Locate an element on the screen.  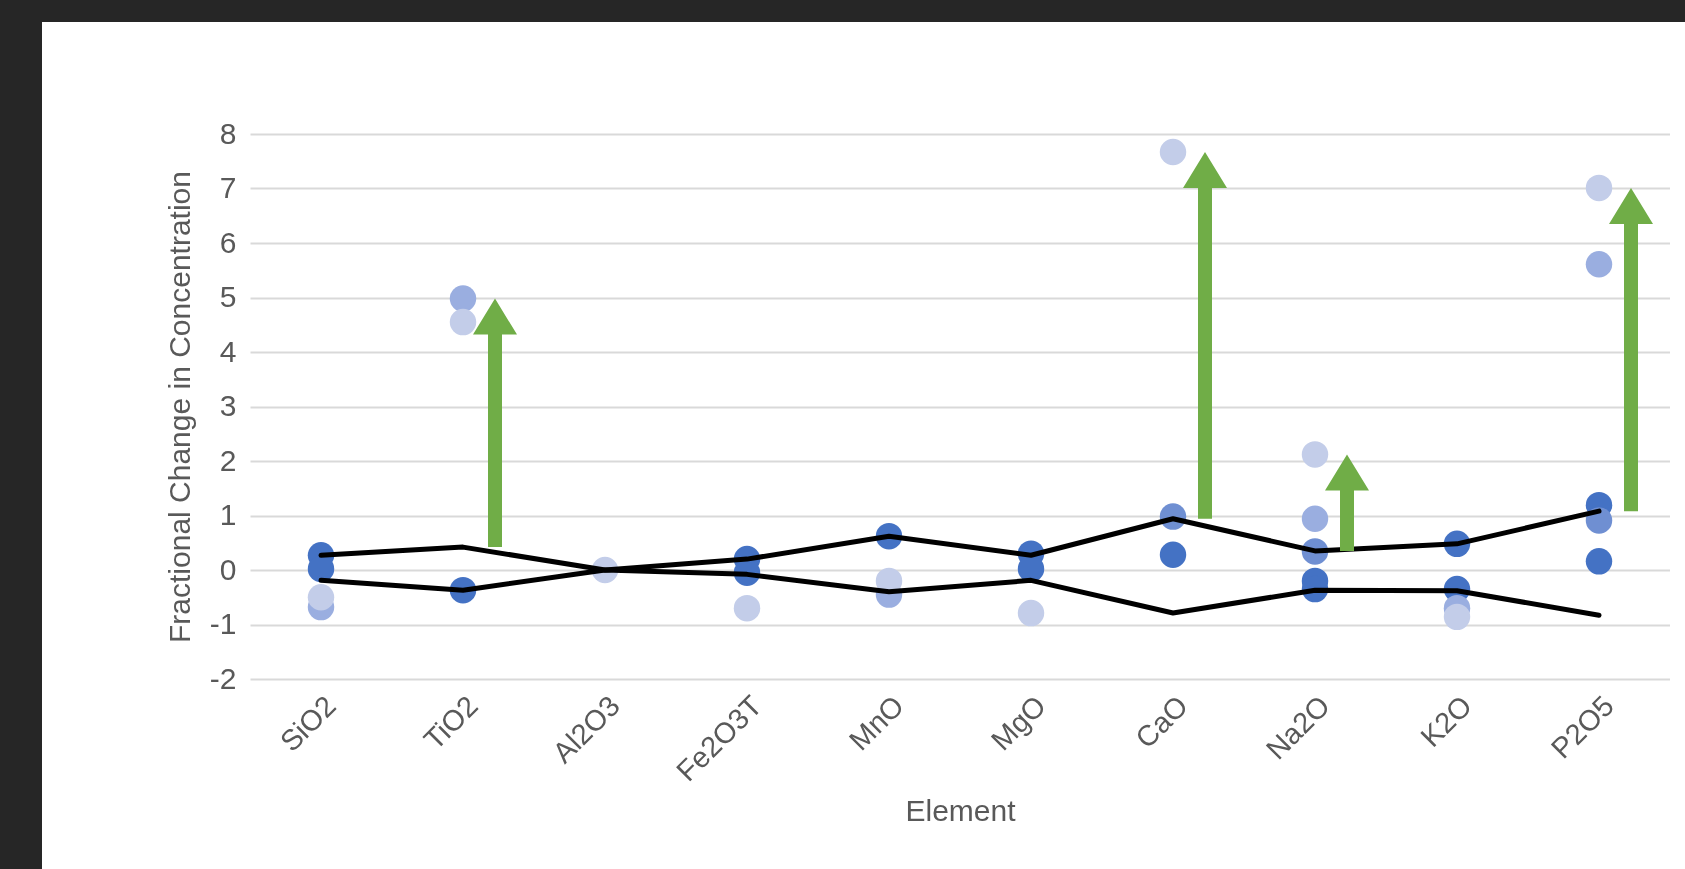
y-tick-label: 6 is located at coordinates (228, 242).